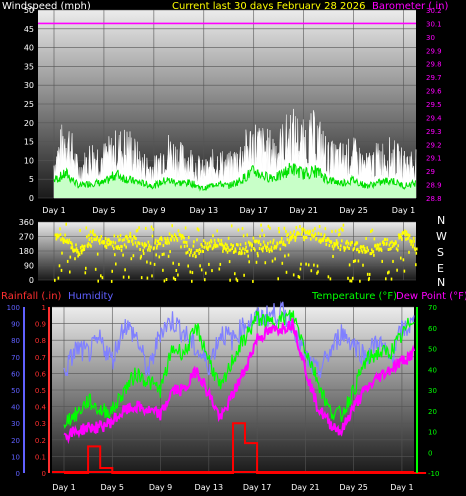 The width and height of the screenshot is (466, 496). What do you see at coordinates (31, 198) in the screenshot?
I see `wind-ytick-label: 0` at bounding box center [31, 198].